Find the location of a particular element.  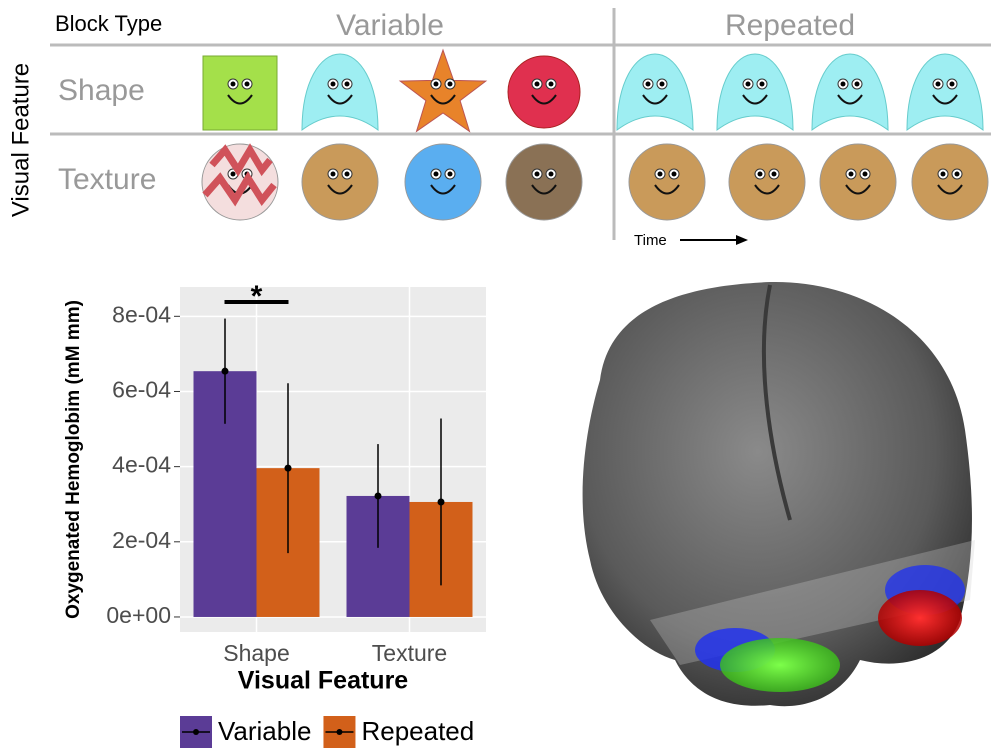

corner-label: Block Type is located at coordinates (108, 23).